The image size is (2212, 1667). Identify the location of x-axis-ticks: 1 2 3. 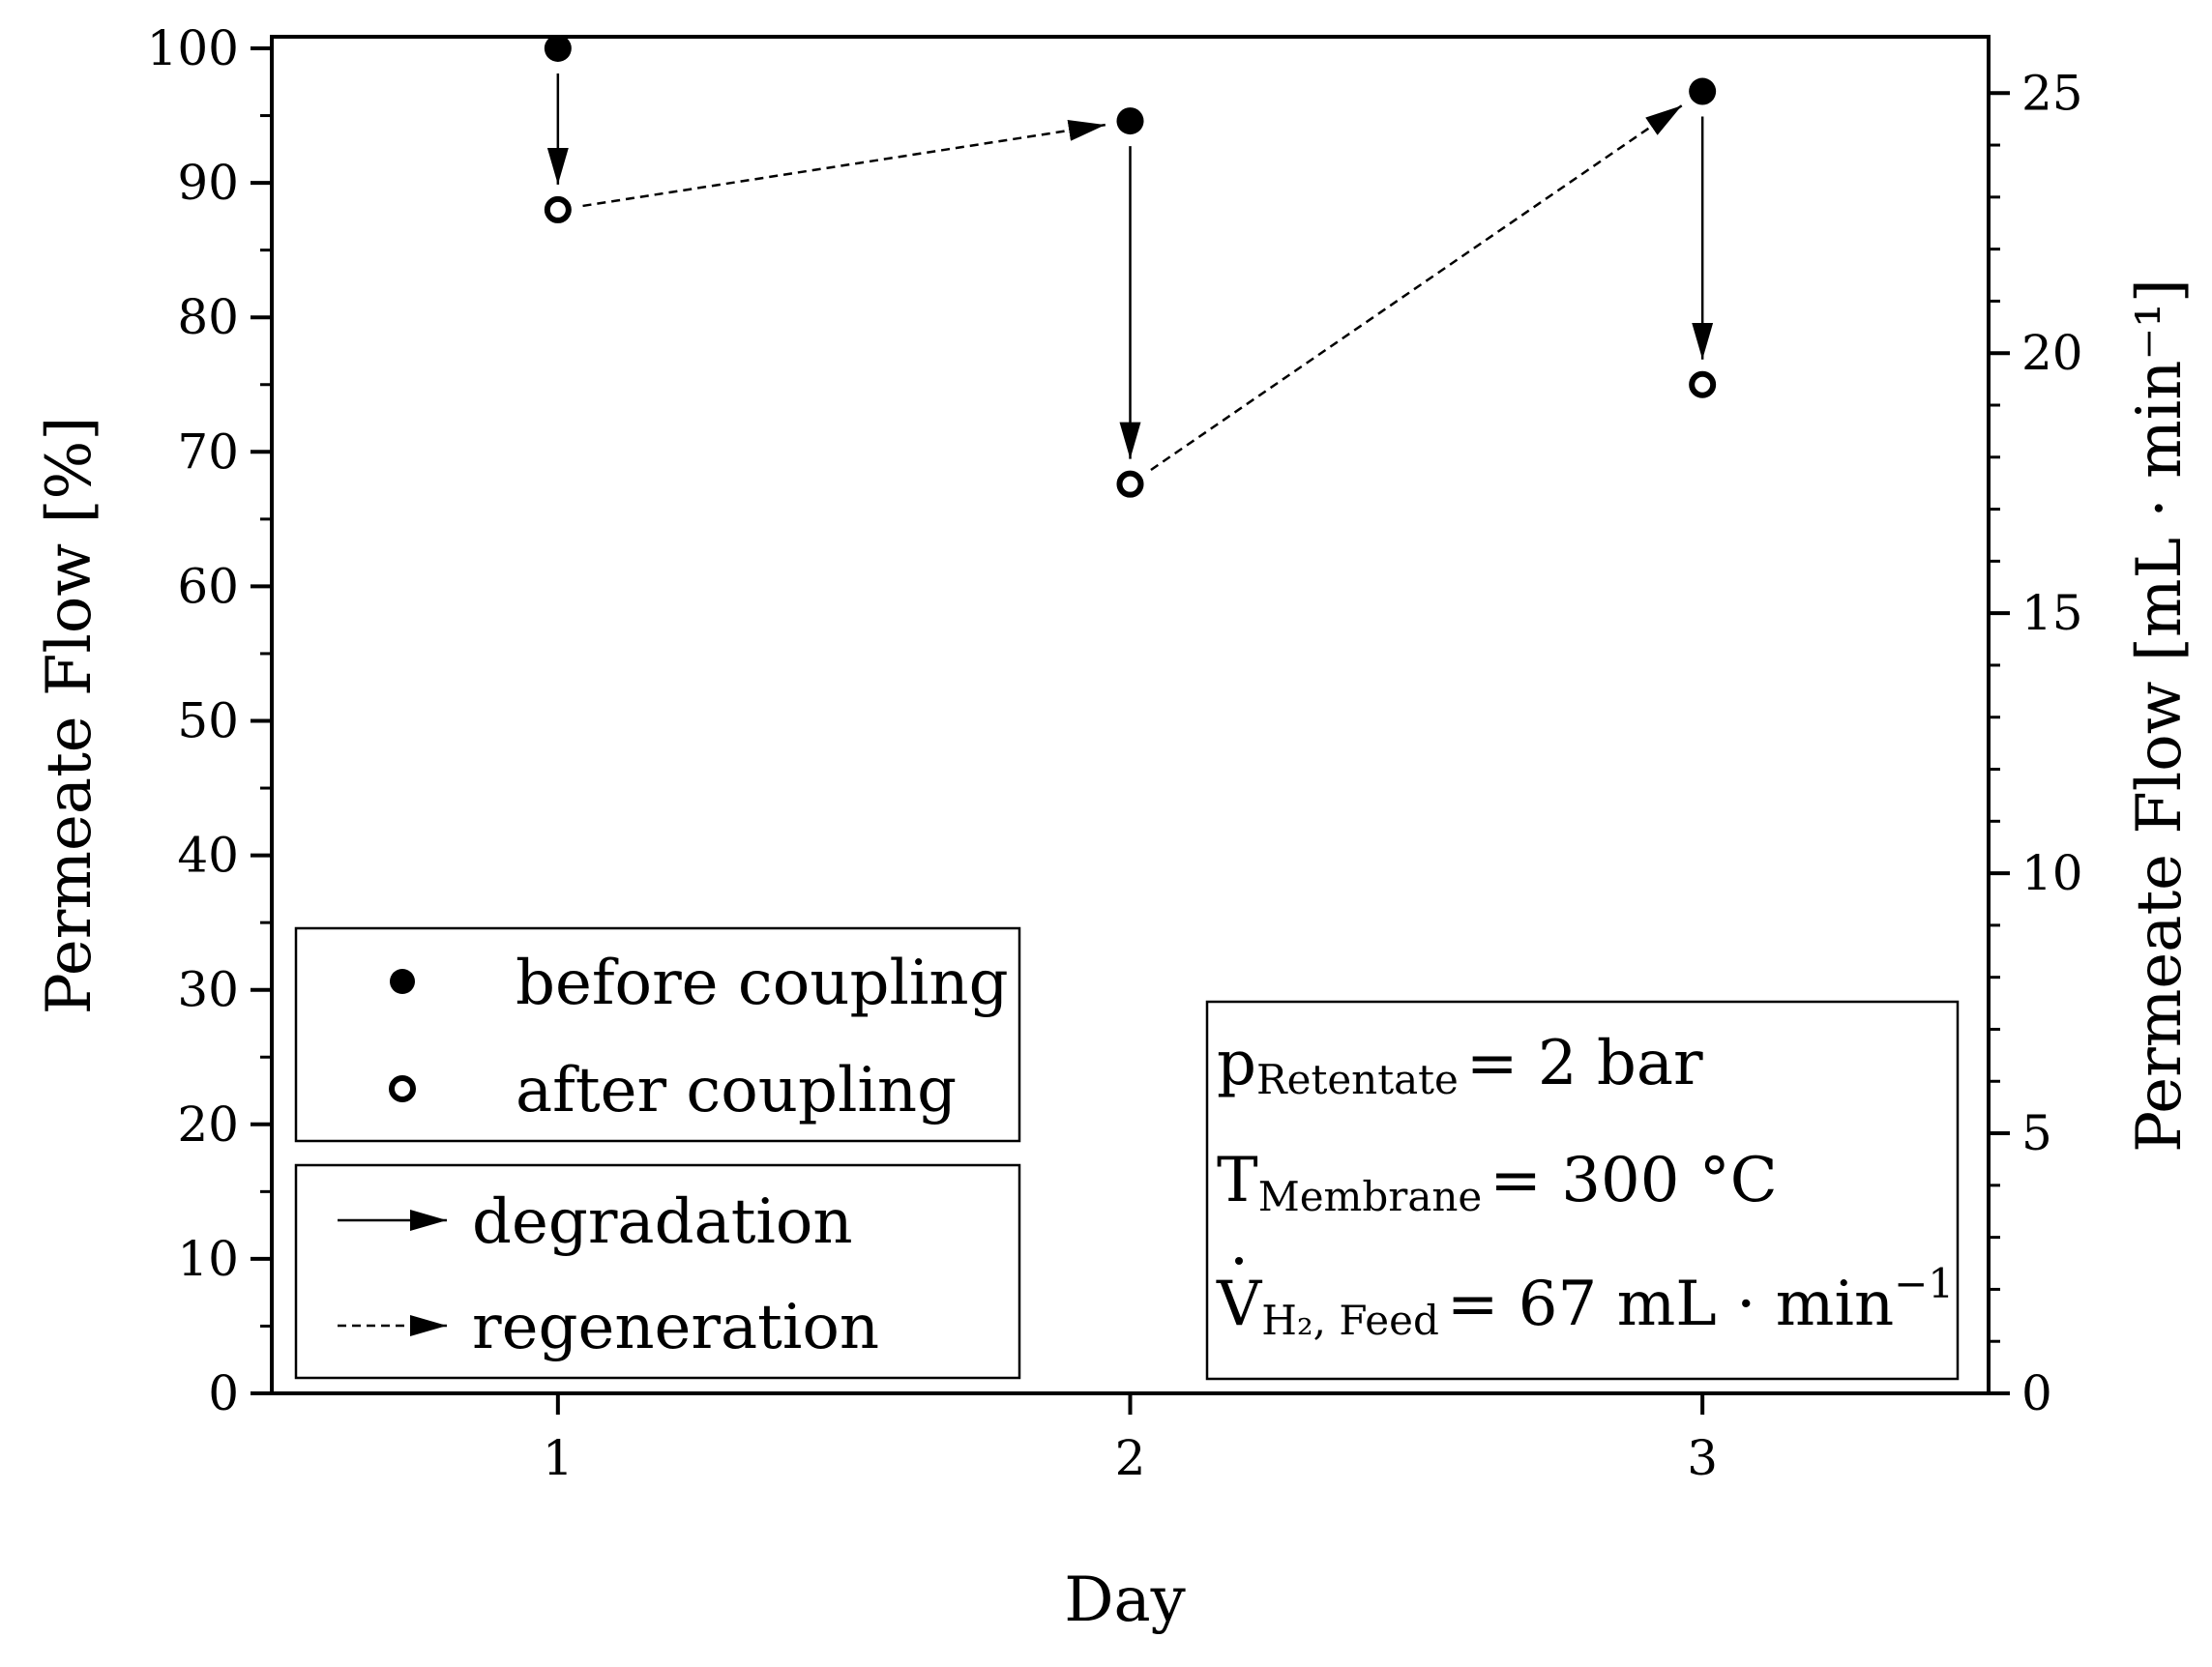
(1130, 1439).